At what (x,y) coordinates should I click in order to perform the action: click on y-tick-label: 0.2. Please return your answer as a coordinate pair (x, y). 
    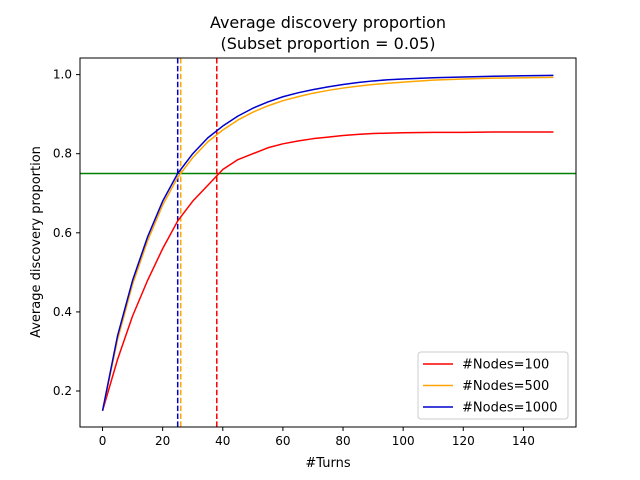
    Looking at the image, I should click on (62, 391).